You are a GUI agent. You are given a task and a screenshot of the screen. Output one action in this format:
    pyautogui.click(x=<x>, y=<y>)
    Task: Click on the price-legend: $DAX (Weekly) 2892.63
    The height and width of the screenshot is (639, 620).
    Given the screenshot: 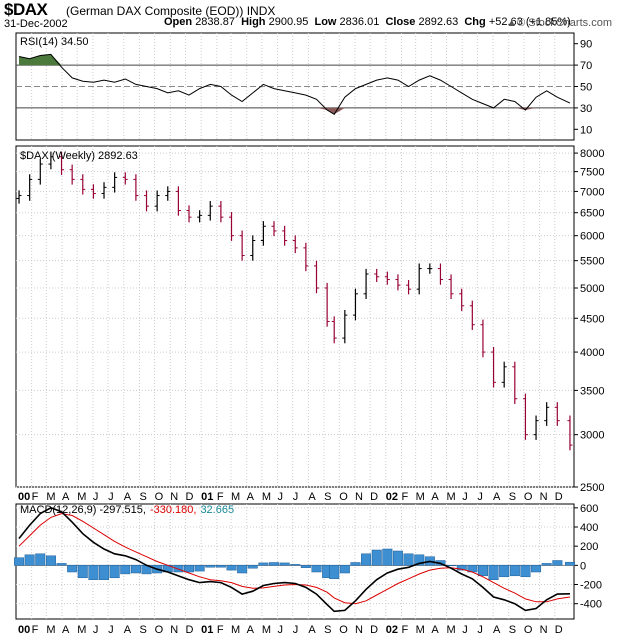 What is the action you would take?
    pyautogui.click(x=79, y=156)
    